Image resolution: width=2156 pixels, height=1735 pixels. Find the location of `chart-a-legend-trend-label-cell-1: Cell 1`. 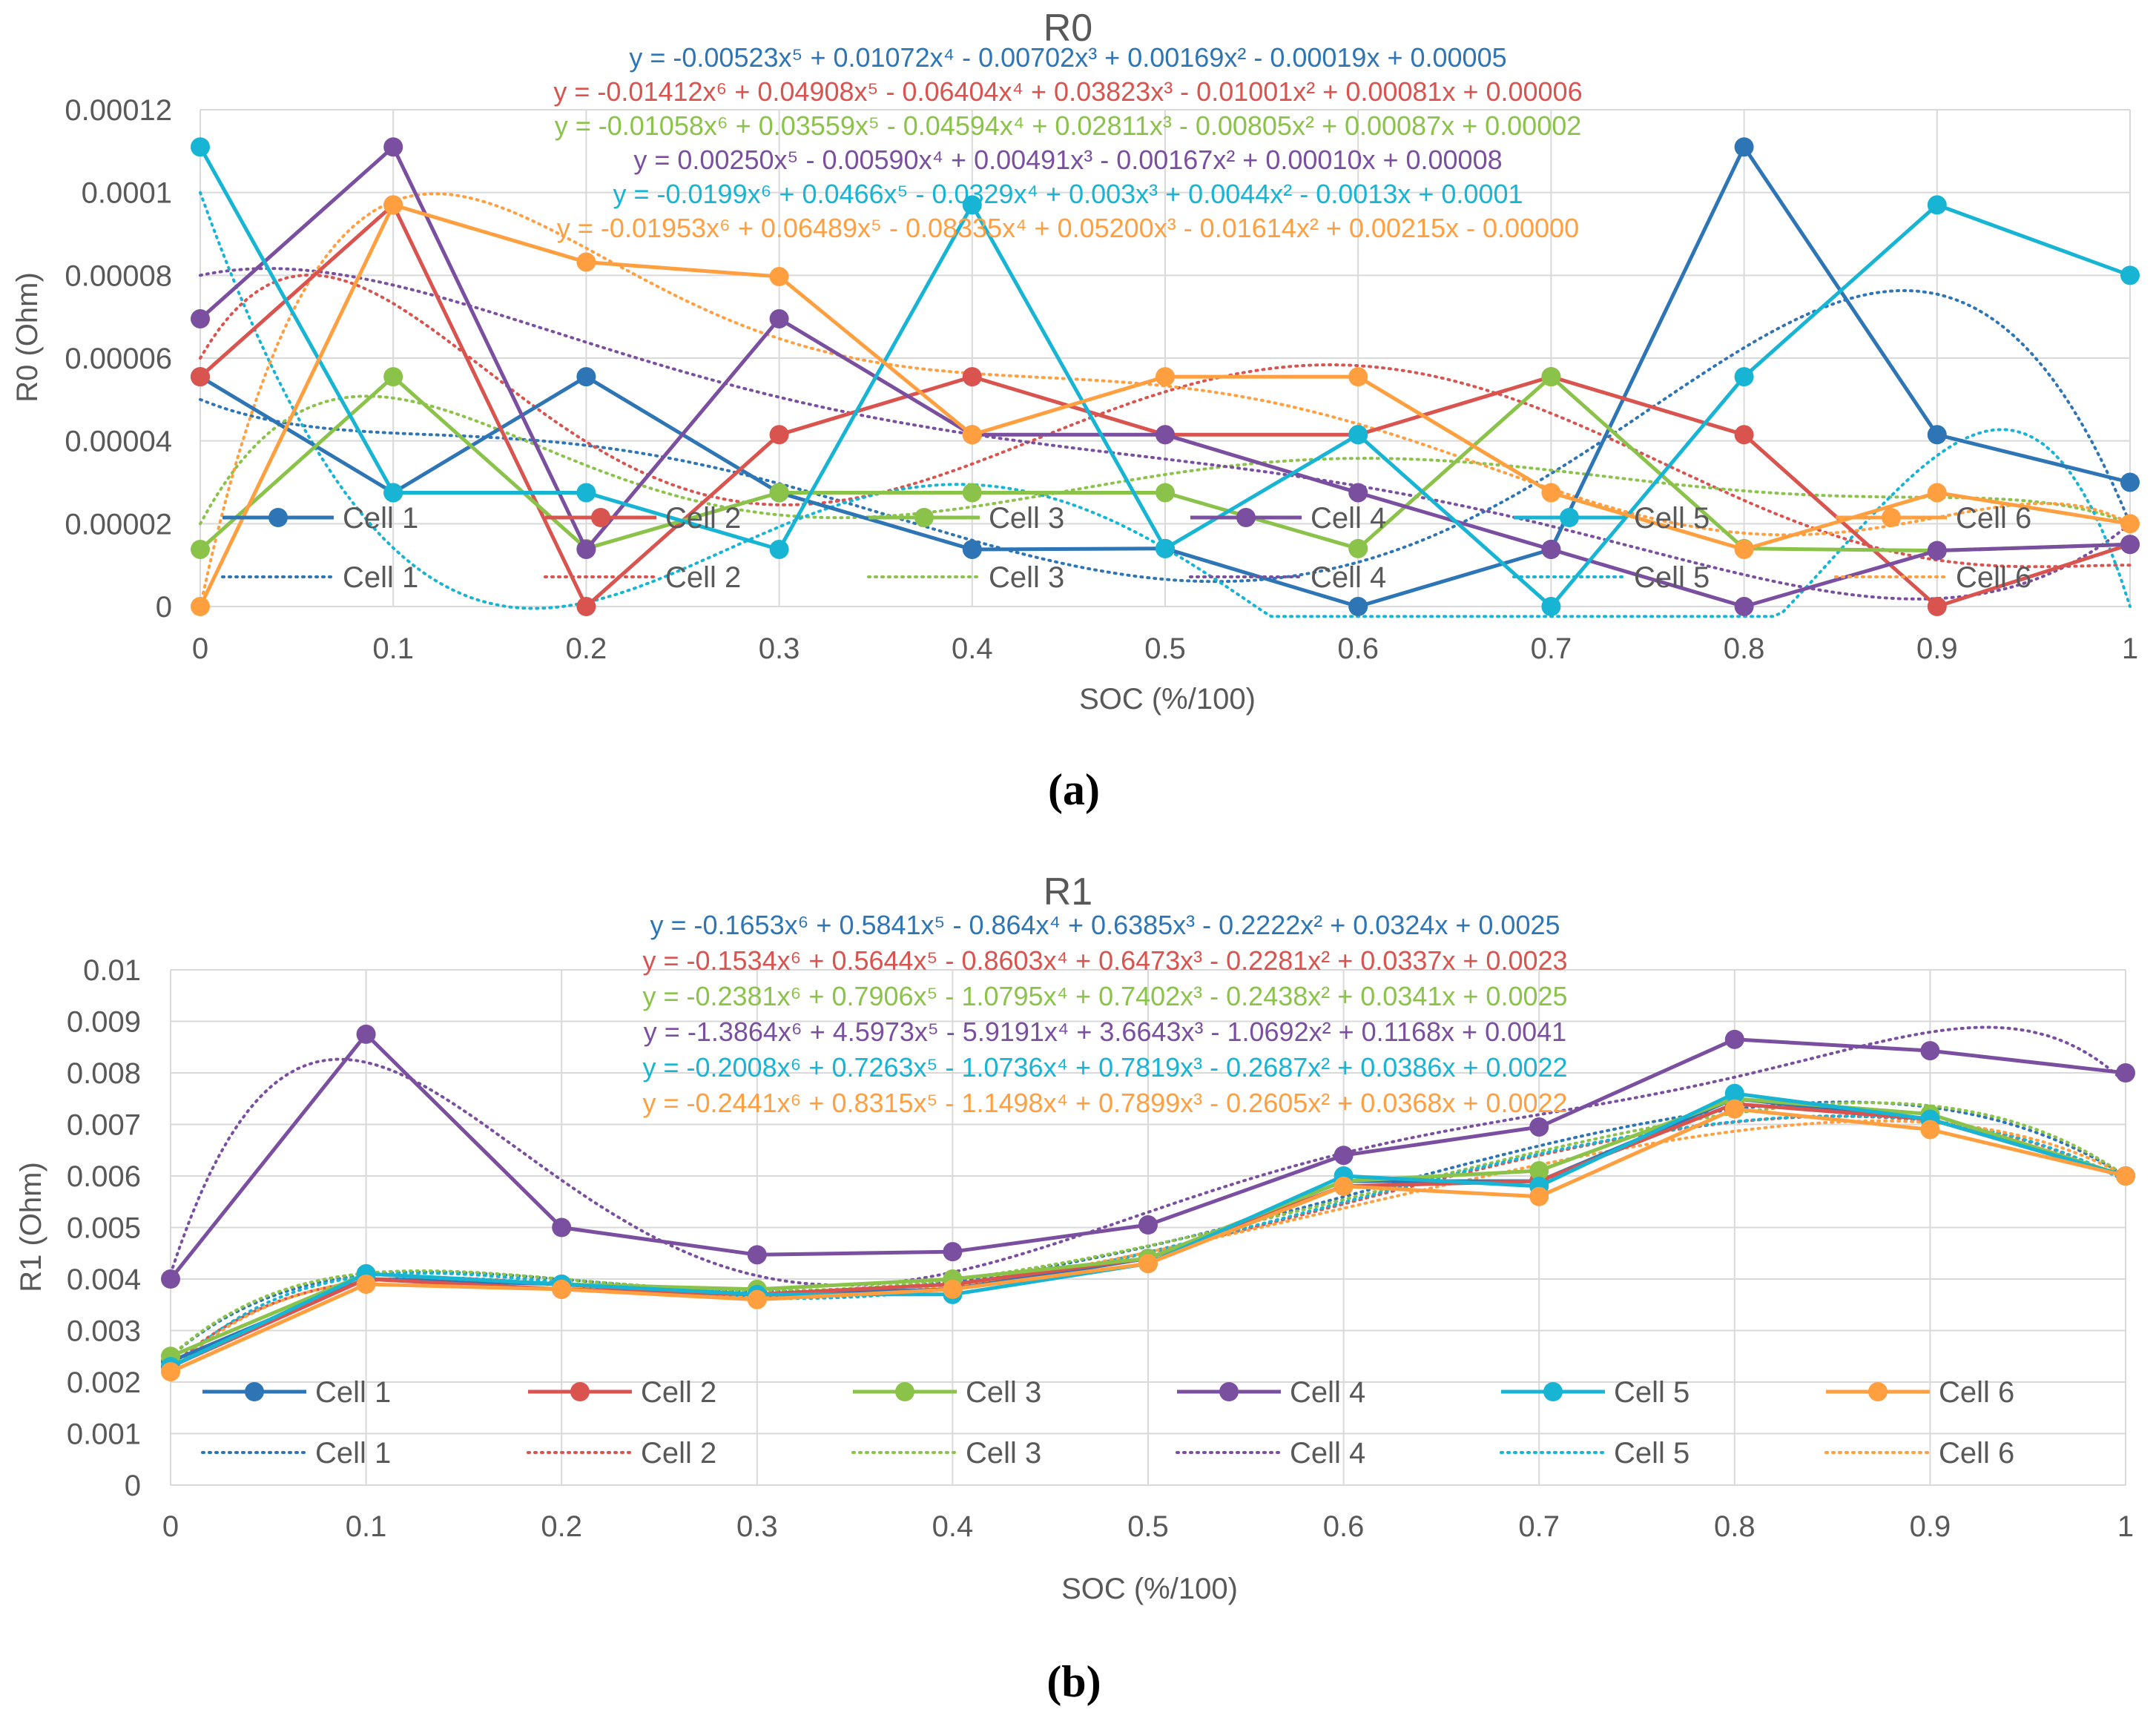

chart-a-legend-trend-label-cell-1: Cell 1 is located at coordinates (380, 577).